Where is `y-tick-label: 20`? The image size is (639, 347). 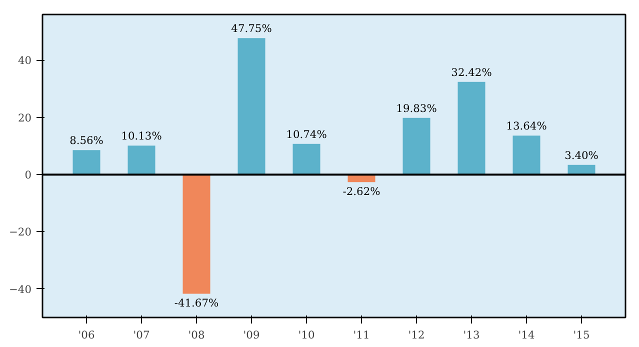
y-tick-label: 20 is located at coordinates (25, 117).